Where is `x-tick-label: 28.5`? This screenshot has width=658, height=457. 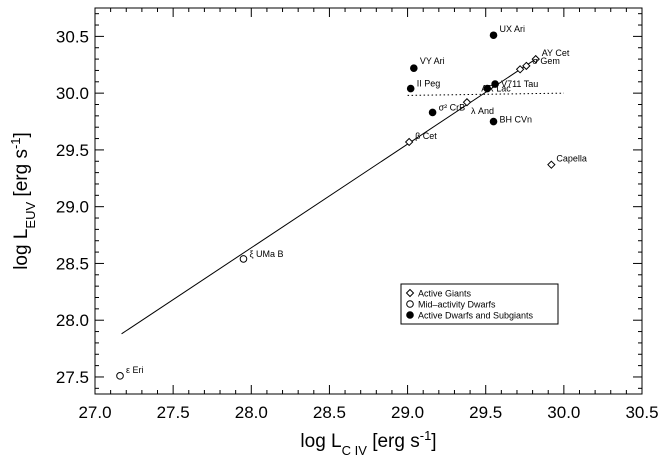
x-tick-label: 28.5 is located at coordinates (329, 412).